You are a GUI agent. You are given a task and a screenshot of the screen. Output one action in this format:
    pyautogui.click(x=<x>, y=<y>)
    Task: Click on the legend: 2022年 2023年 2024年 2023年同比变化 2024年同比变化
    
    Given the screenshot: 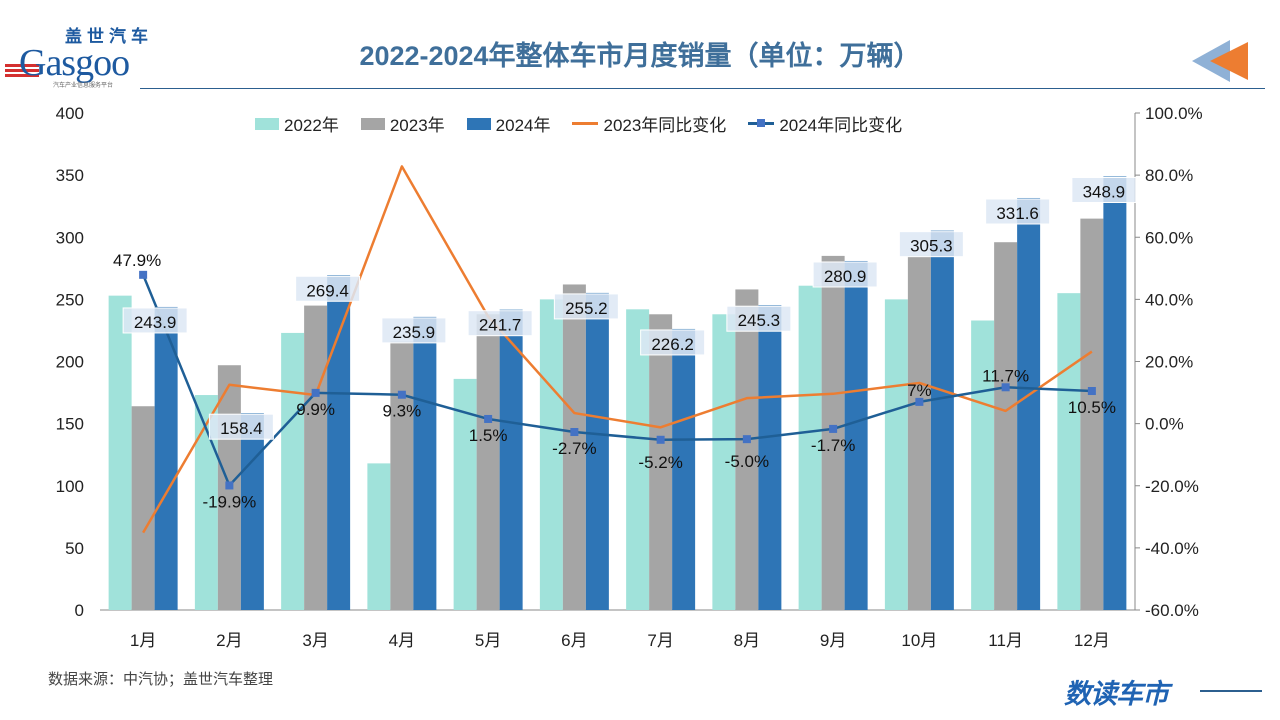 What is the action you would take?
    pyautogui.click(x=578, y=123)
    